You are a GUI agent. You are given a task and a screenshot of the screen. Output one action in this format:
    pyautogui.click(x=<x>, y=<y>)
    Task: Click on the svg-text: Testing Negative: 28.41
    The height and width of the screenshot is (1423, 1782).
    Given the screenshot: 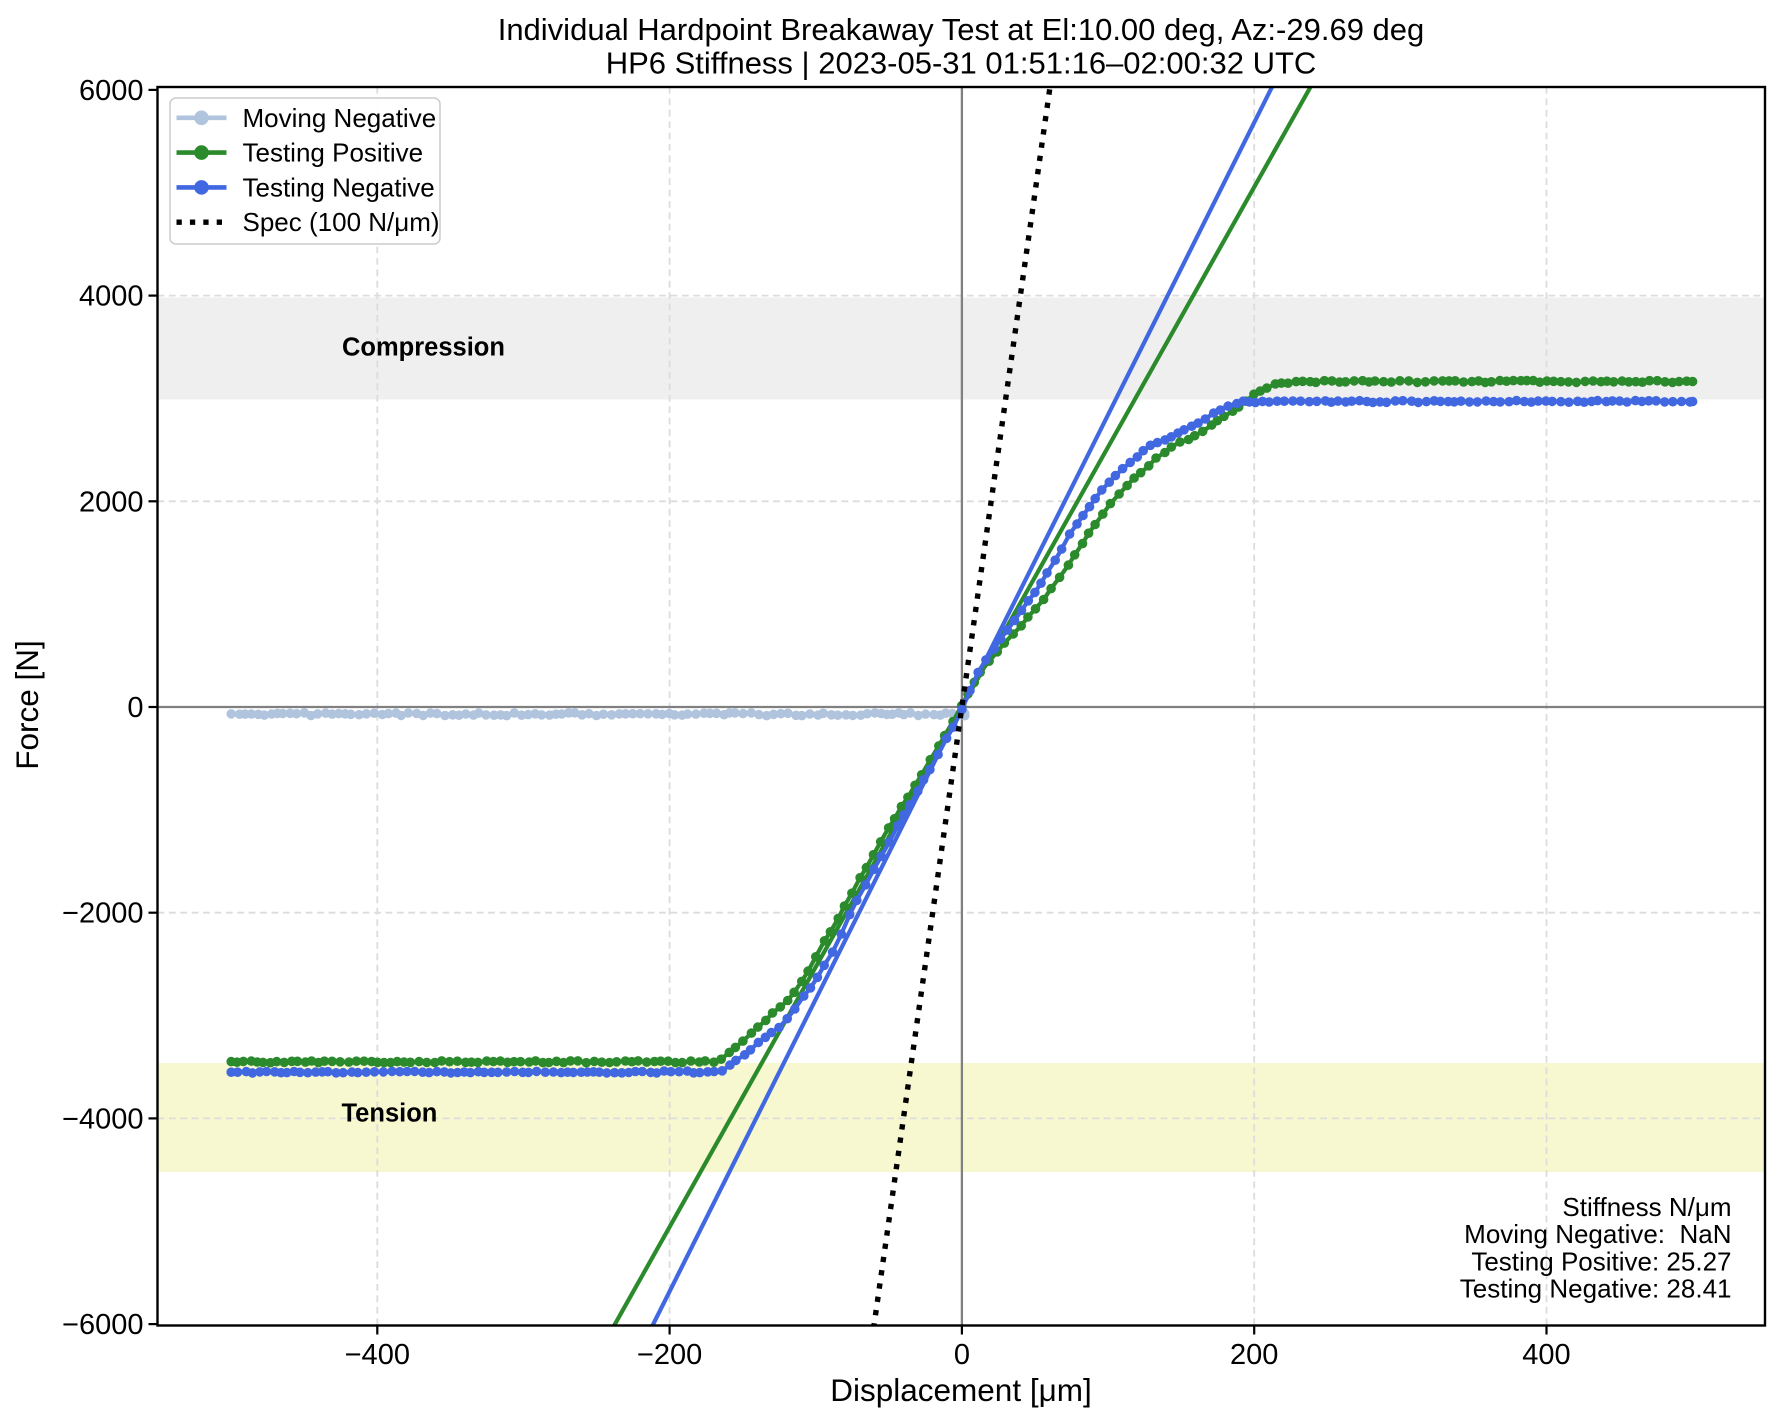 What is the action you would take?
    pyautogui.click(x=1596, y=1289)
    